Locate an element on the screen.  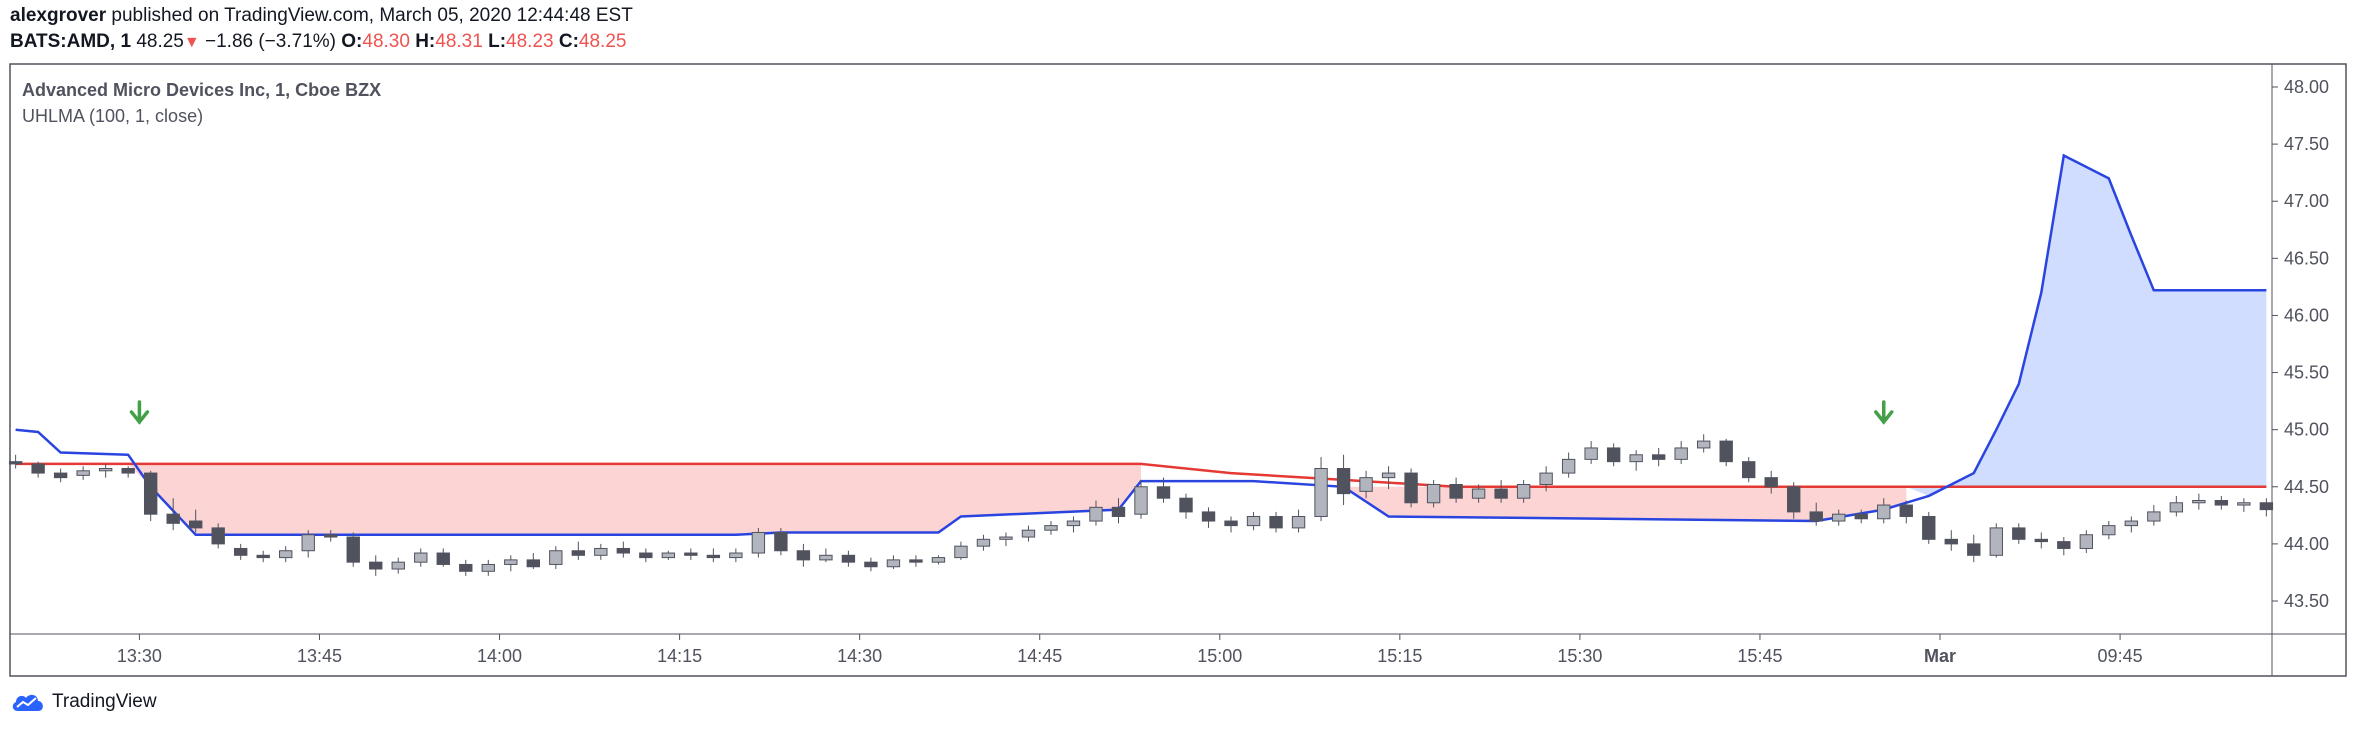
y-tick-label: 44.50 is located at coordinates (2306, 487).